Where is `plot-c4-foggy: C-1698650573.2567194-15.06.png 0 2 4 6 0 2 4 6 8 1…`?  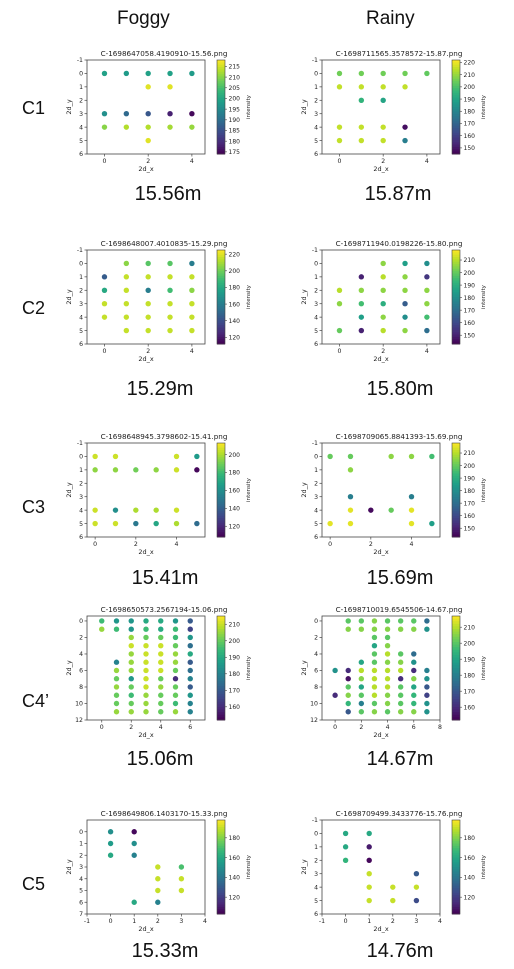
plot-c4-foggy: C-1698650573.2567194-15.06.png 0 2 4 6 0 2 4 6 8 1… is located at coordinates (158, 672).